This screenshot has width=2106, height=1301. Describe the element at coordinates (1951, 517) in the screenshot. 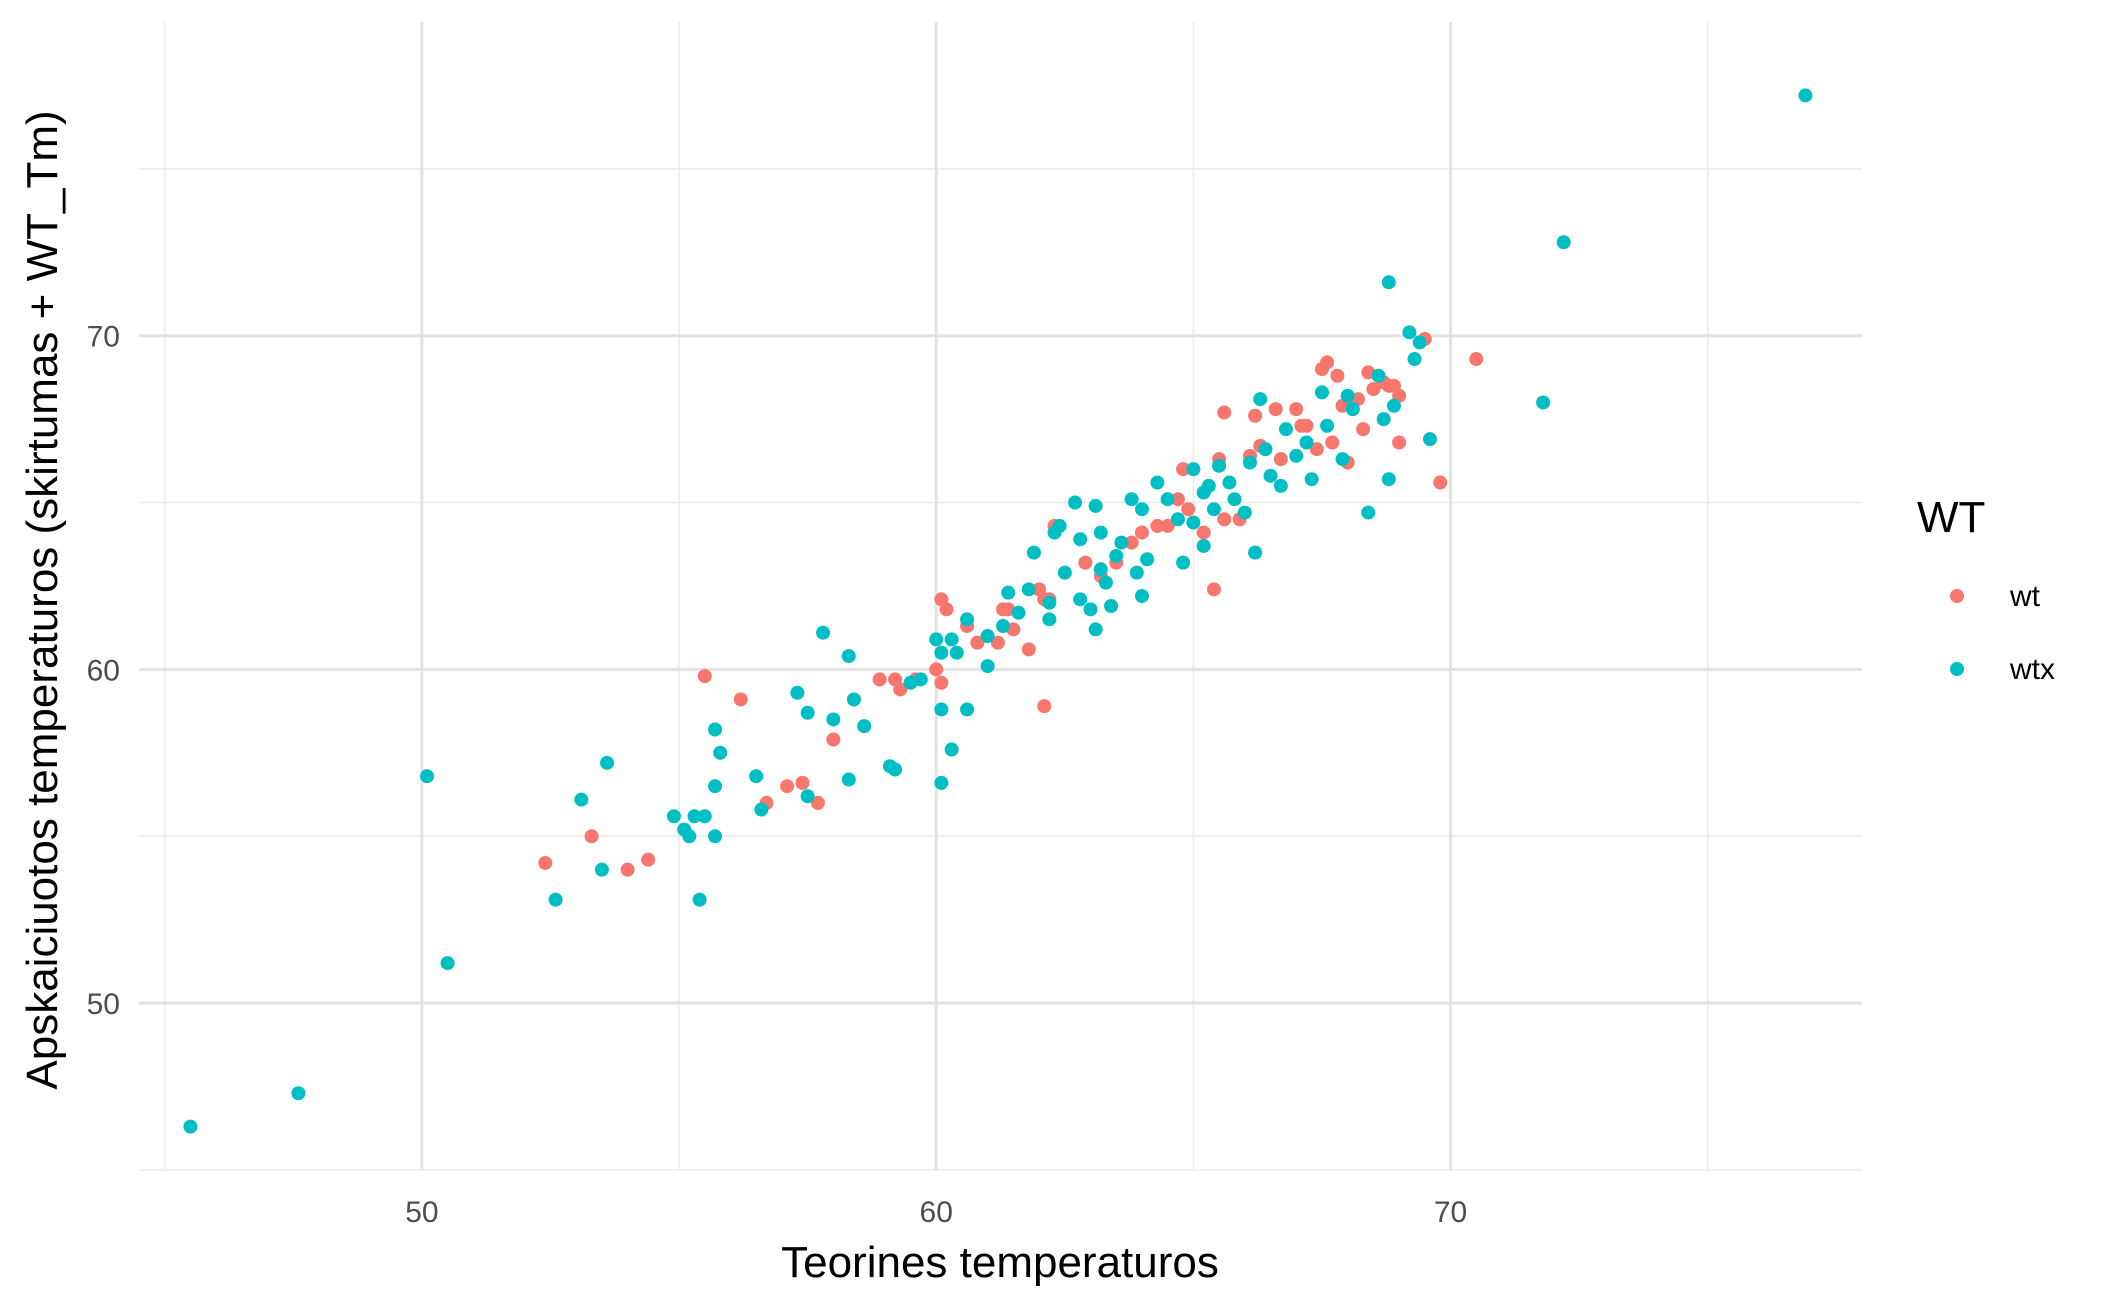

I see `legend-title: WT` at that location.